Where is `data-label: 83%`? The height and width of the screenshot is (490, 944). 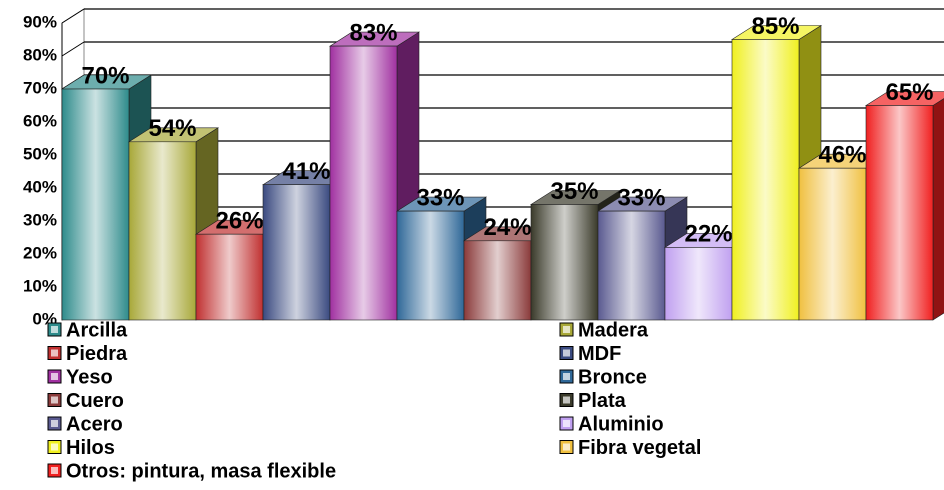 data-label: 83% is located at coordinates (373, 32).